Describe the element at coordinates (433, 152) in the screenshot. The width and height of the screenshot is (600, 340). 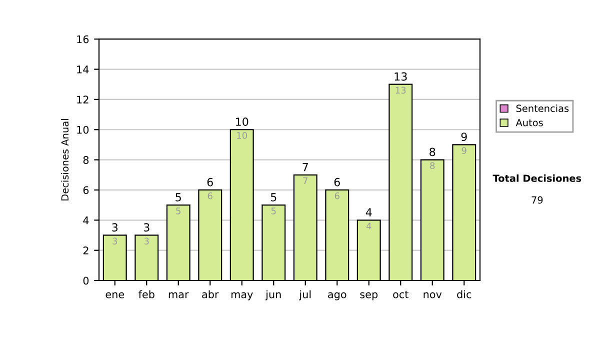
I see `total-label: 8` at that location.